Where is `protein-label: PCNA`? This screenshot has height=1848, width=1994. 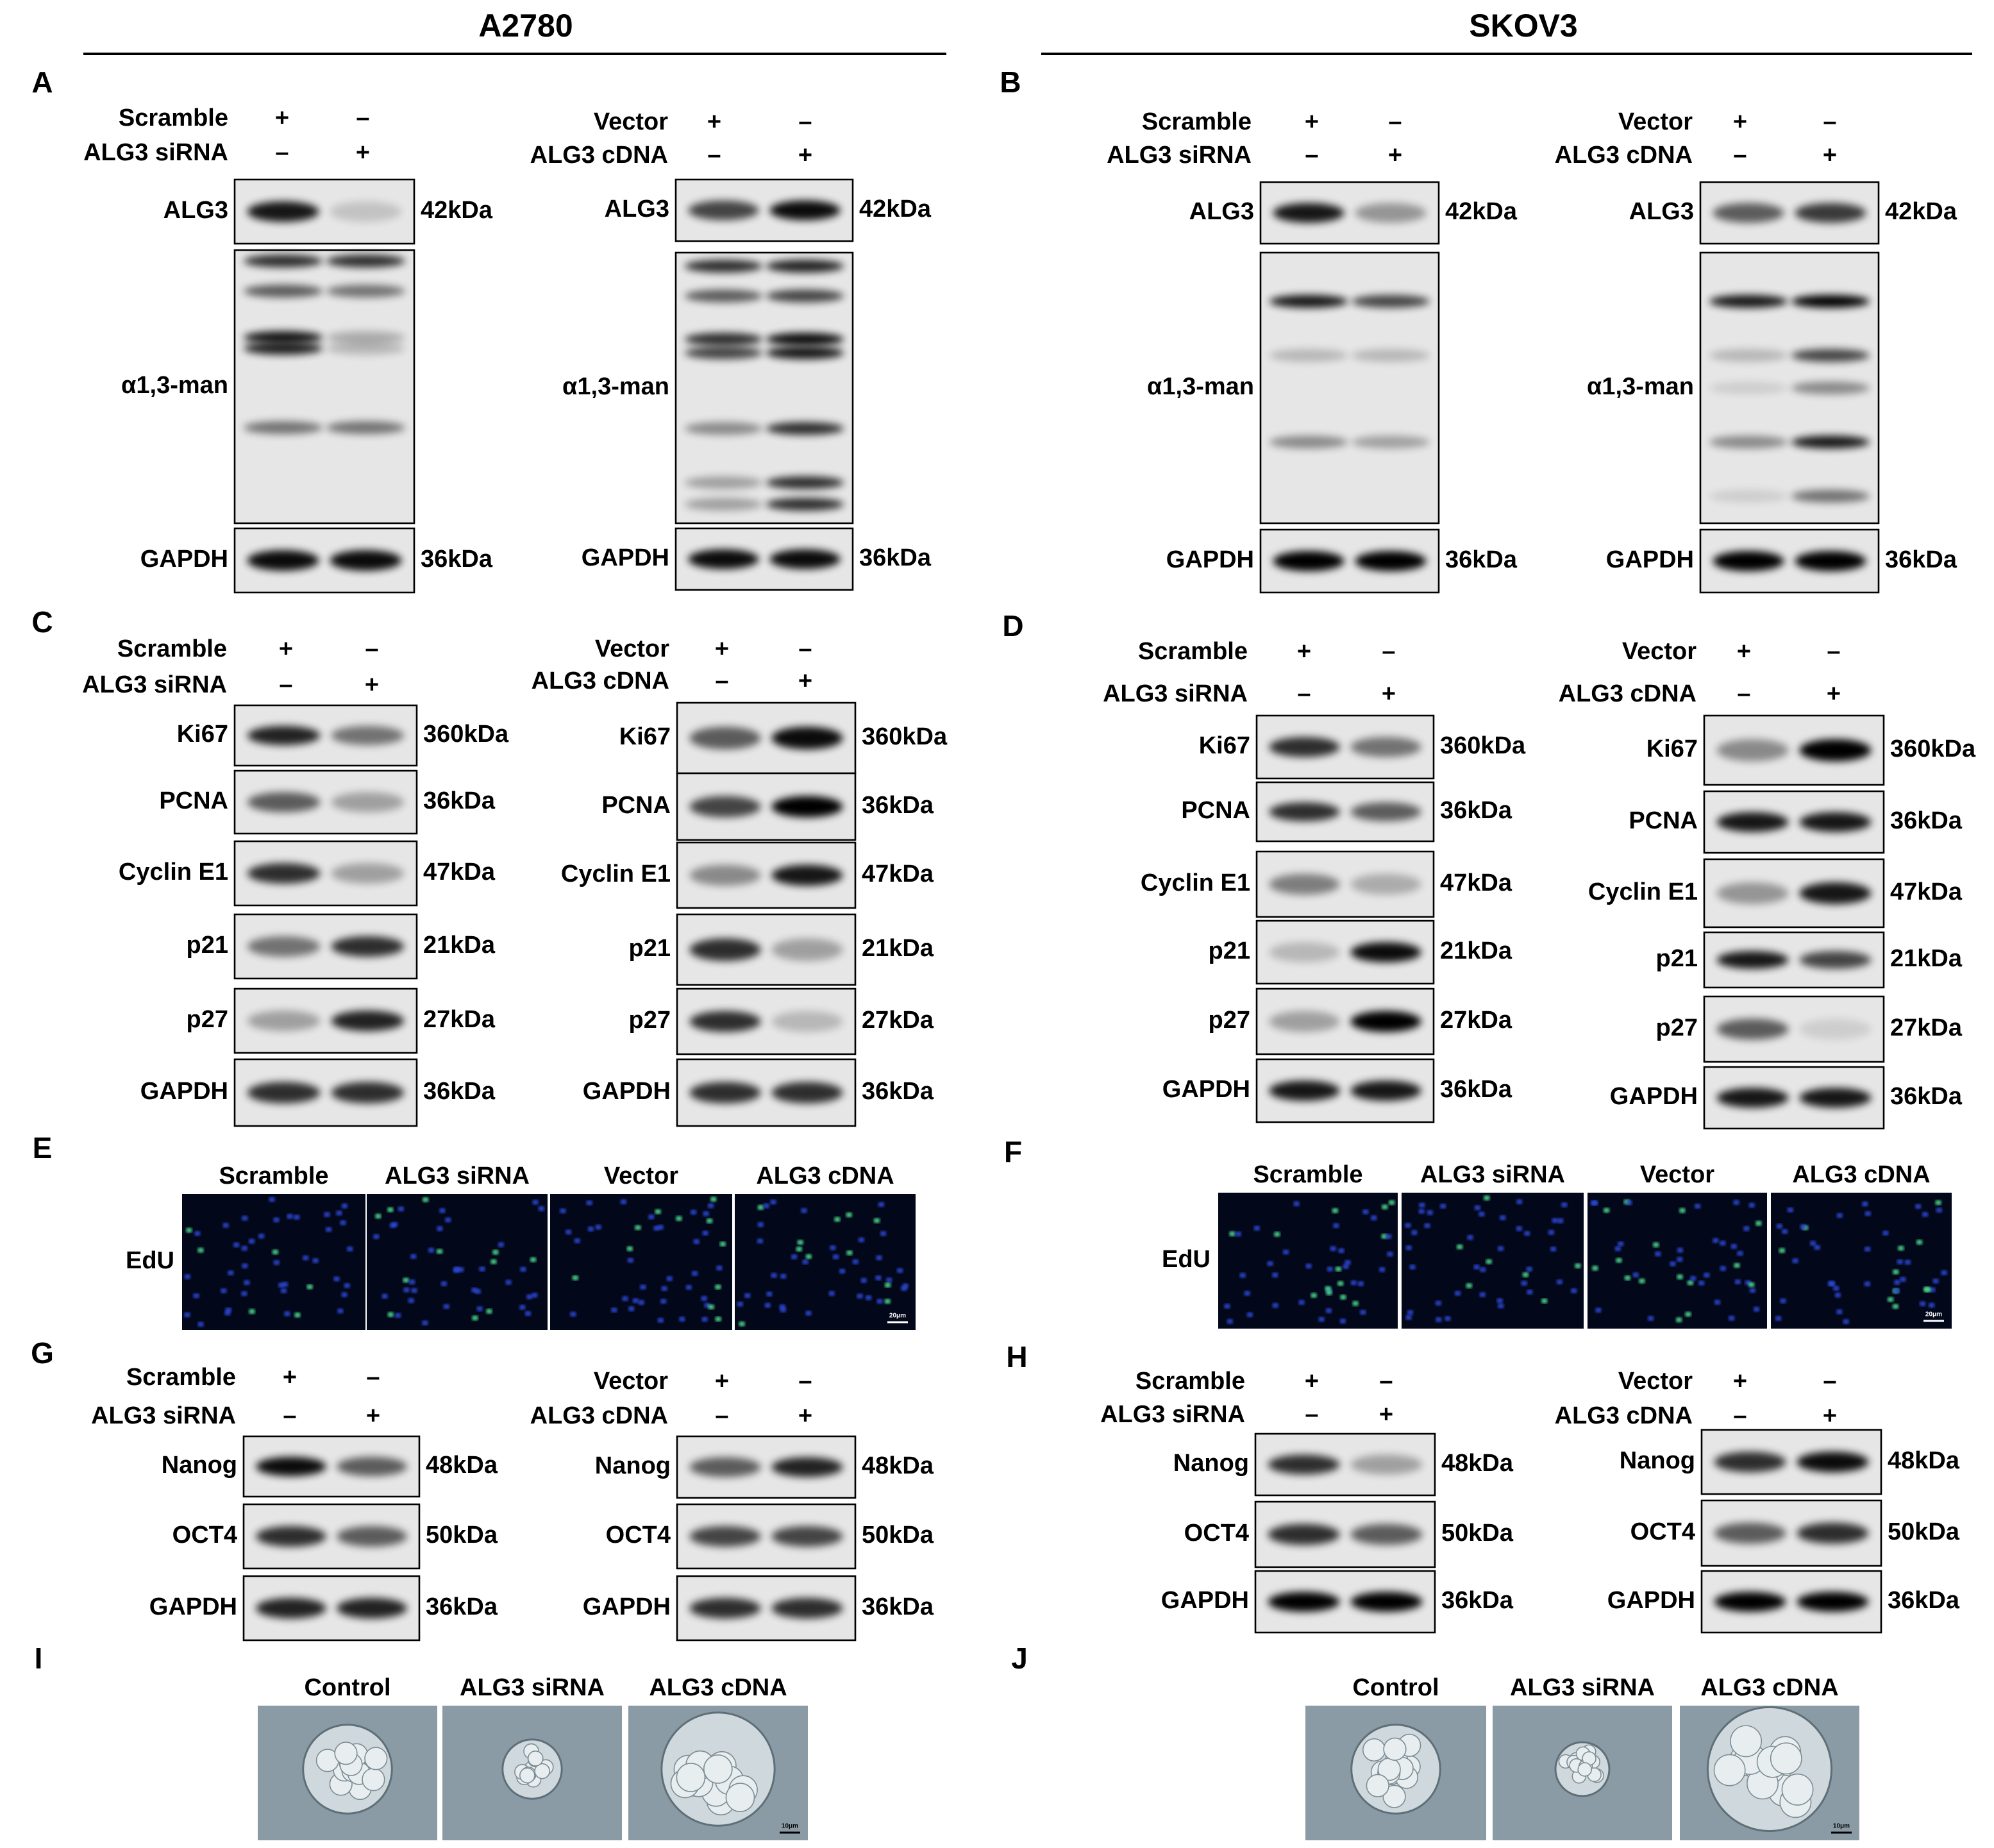 protein-label: PCNA is located at coordinates (1216, 810).